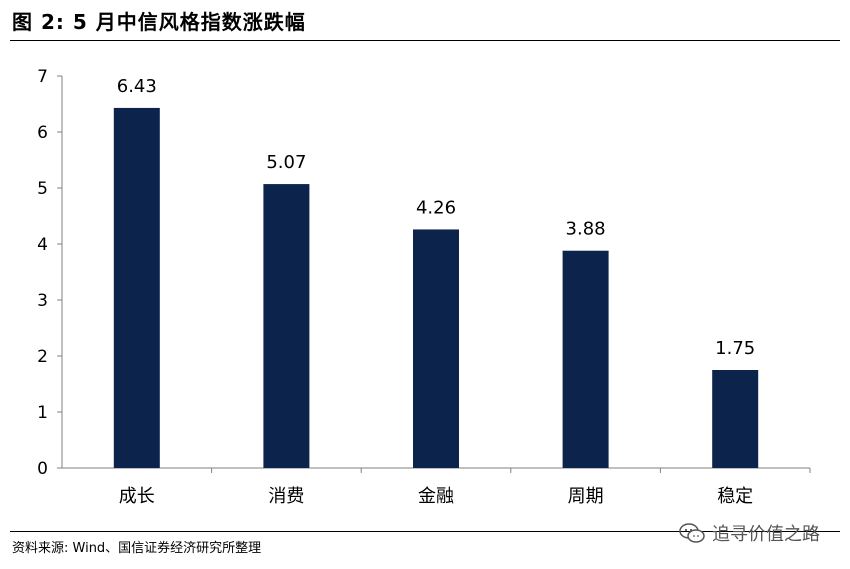 This screenshot has width=850, height=569. What do you see at coordinates (586, 496) in the screenshot?
I see `x-tick-label: 周期` at bounding box center [586, 496].